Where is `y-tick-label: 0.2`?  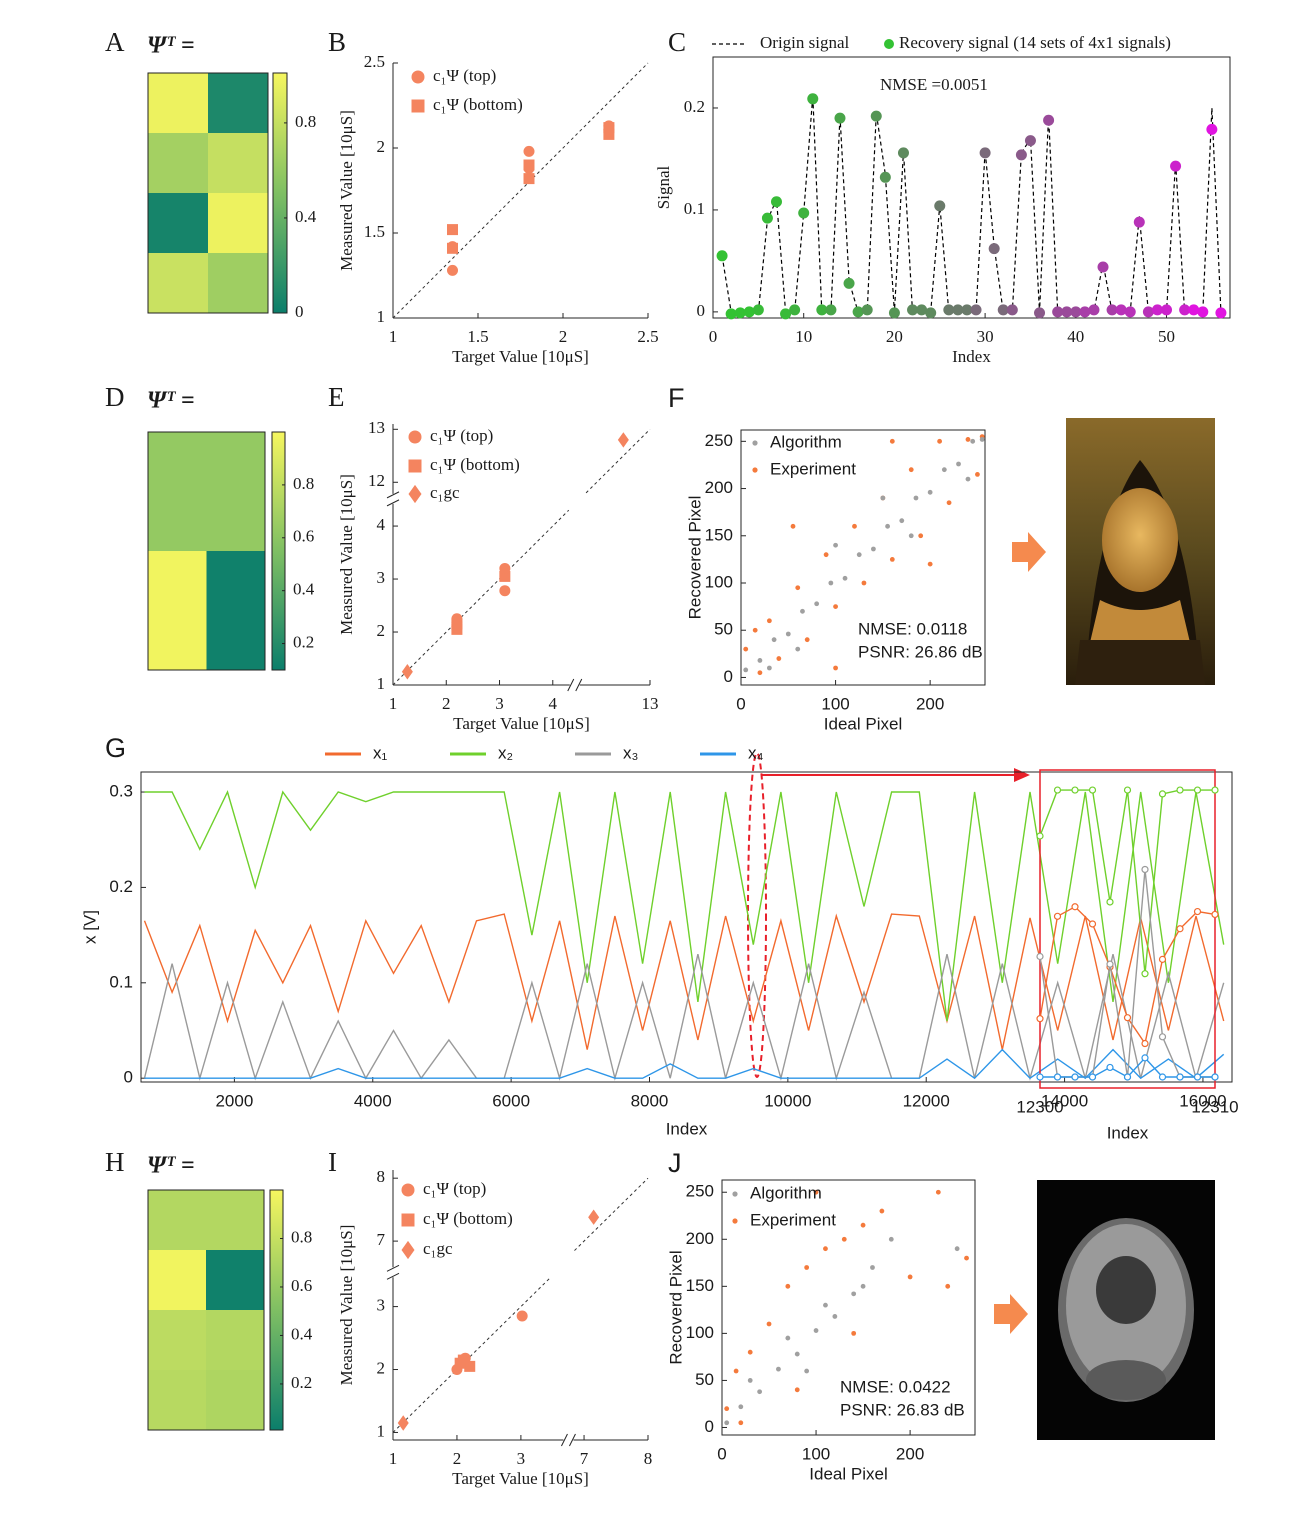
y-tick-label: 0.2 is located at coordinates (121, 886).